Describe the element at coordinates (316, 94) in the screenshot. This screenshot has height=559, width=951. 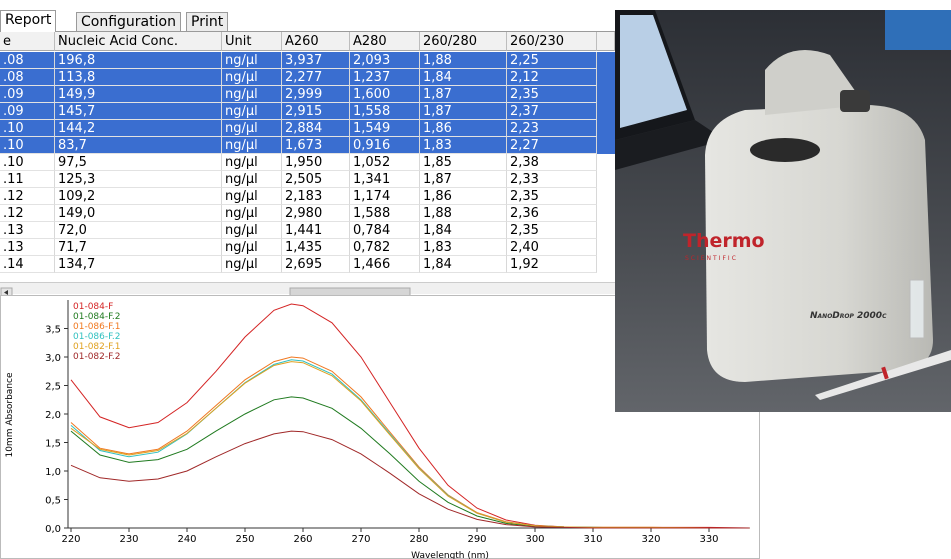
I see `table-cell: 2,999` at that location.